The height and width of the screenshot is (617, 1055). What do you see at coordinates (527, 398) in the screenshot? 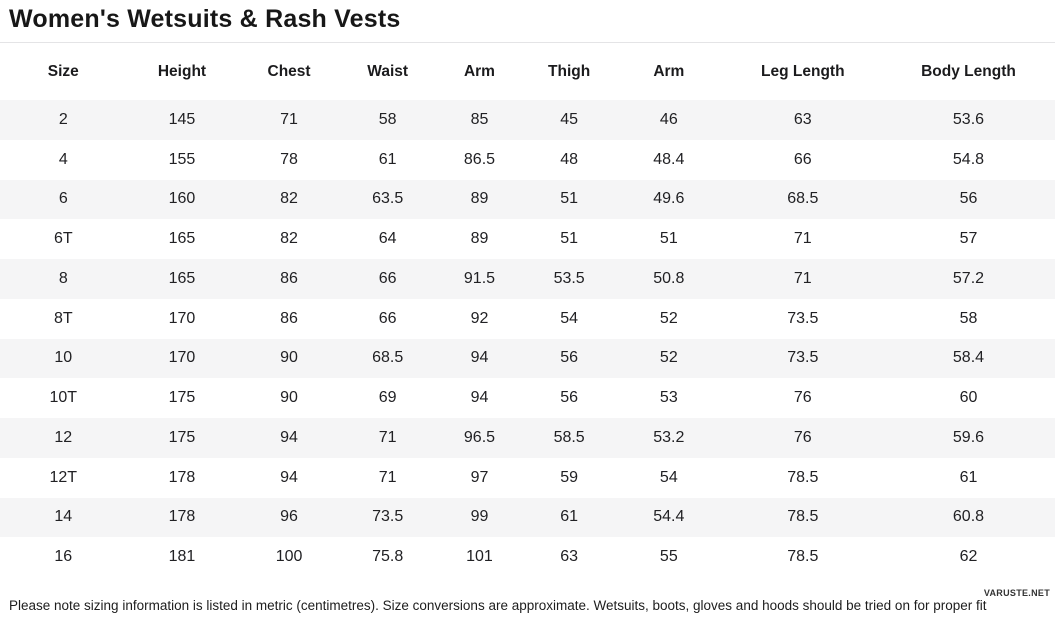
I see `table-row: 10T 175 90 69 94 56 53 76 60` at bounding box center [527, 398].